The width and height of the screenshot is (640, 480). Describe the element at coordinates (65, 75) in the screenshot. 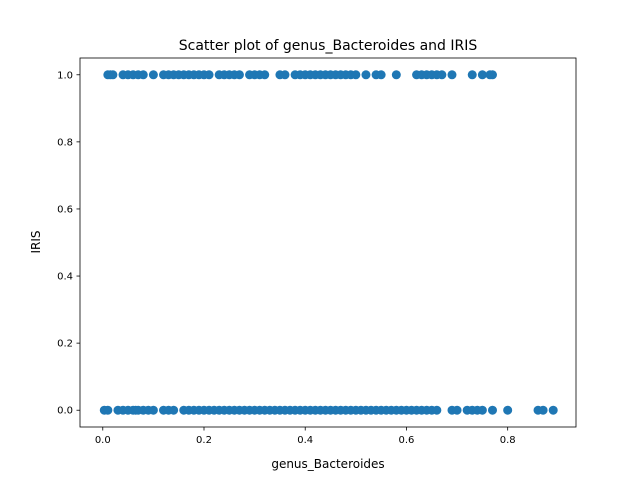

I see `y-tick-label: 1.0` at that location.